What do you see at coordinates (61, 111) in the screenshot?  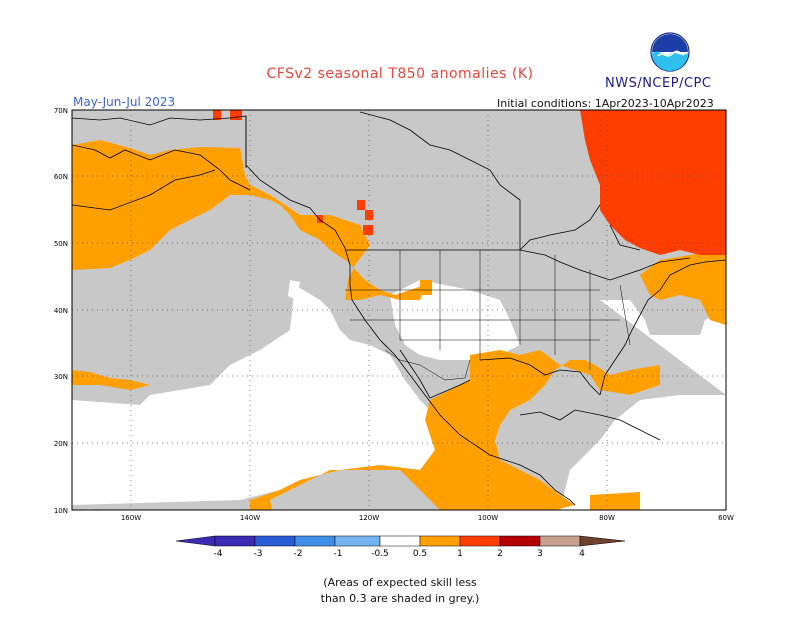 I see `lat-label: 70N` at bounding box center [61, 111].